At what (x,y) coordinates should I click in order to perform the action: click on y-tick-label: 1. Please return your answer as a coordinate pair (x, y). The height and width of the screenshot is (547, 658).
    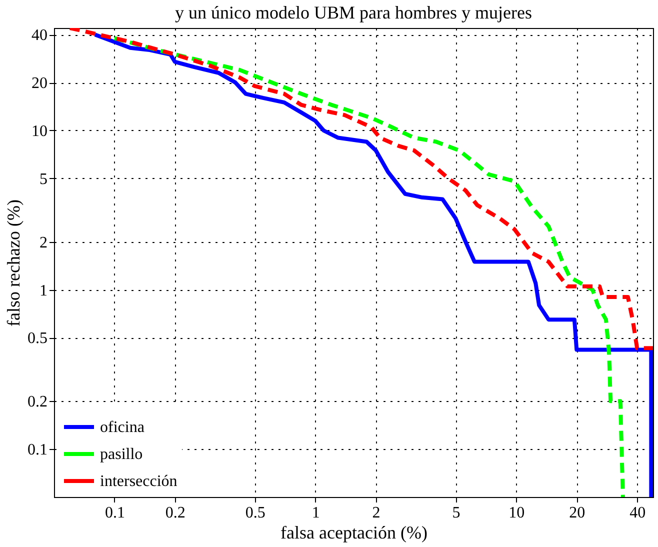
    Looking at the image, I should click on (44, 291).